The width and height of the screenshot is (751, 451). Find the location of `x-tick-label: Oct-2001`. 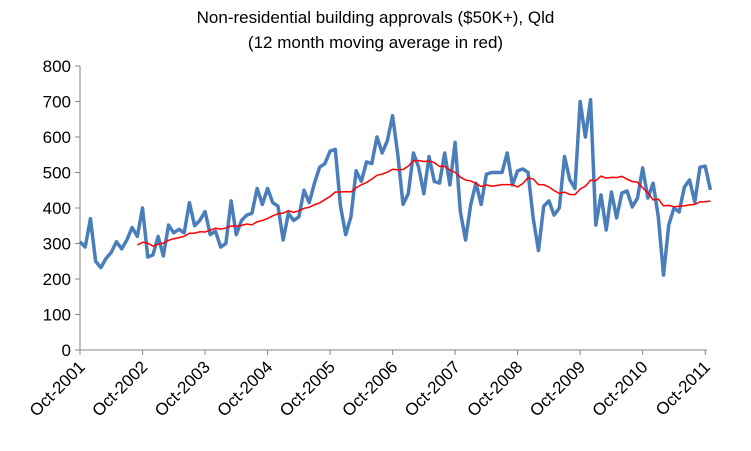

x-tick-label: Oct-2001 is located at coordinates (57, 388).